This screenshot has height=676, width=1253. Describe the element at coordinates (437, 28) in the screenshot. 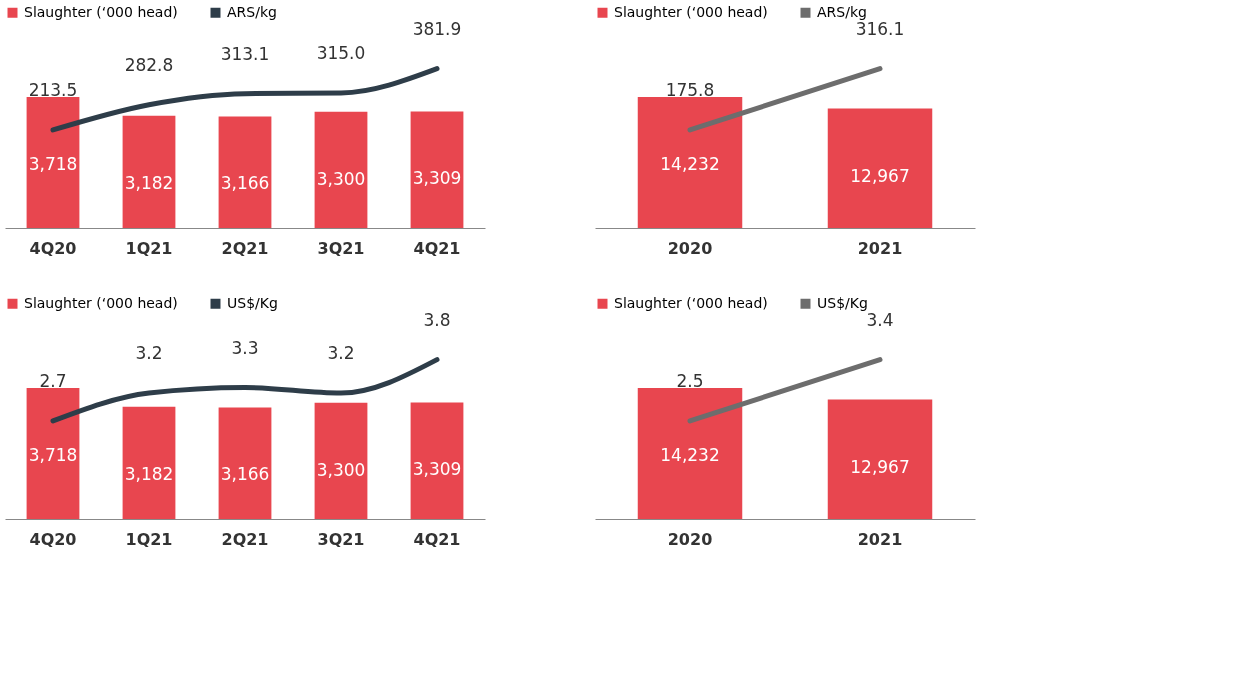

I see `data-label: 381.9` at that location.